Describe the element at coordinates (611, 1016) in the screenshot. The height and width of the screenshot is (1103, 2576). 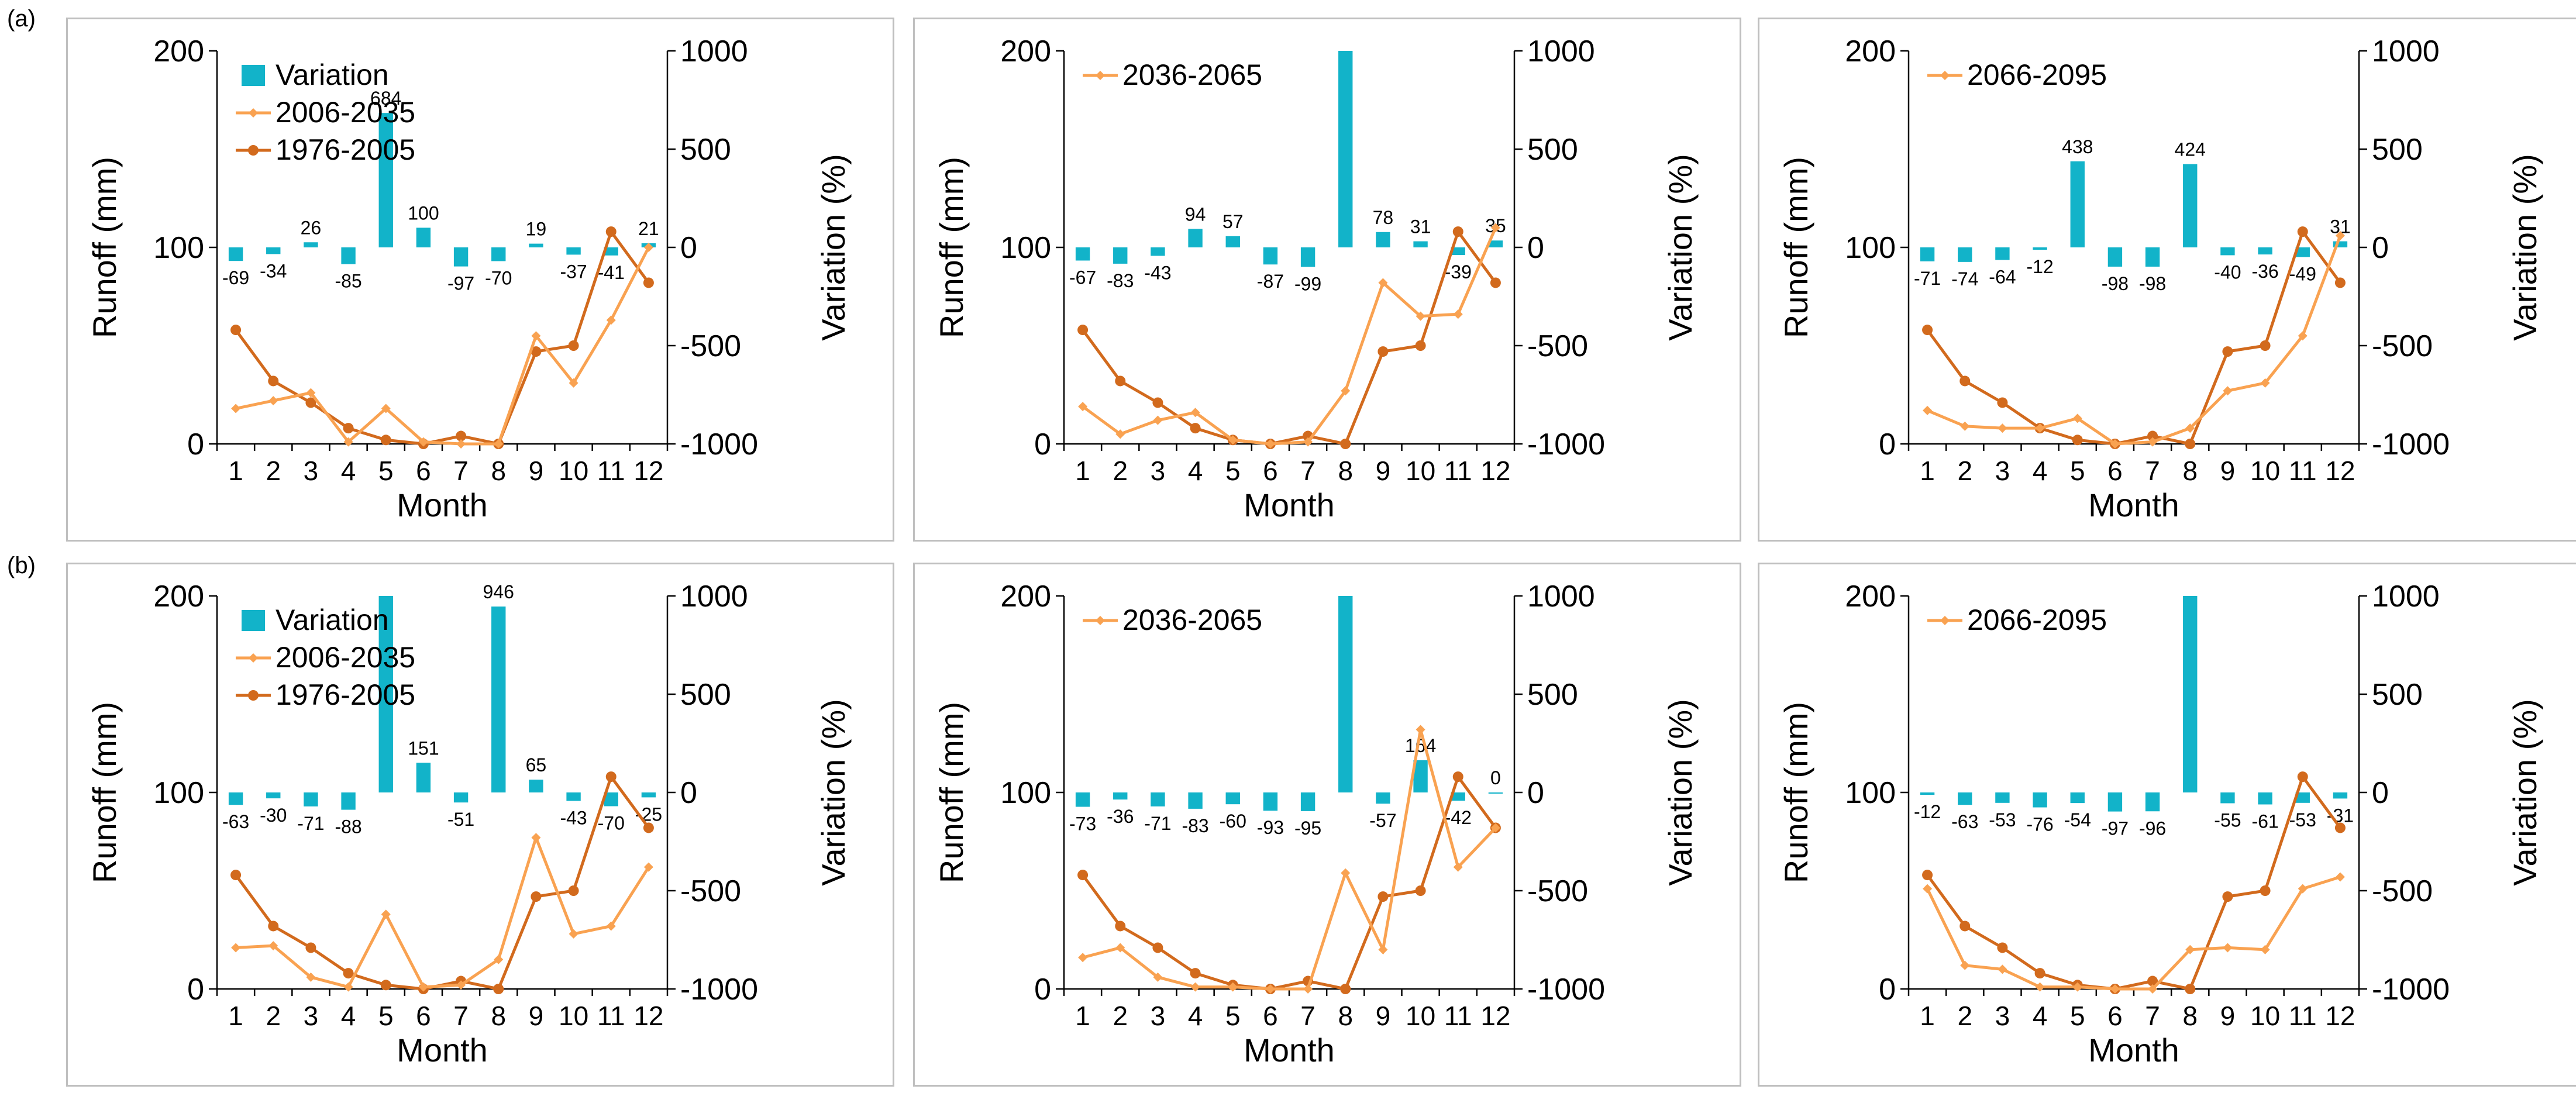
I see `x-tick-label: 11` at that location.